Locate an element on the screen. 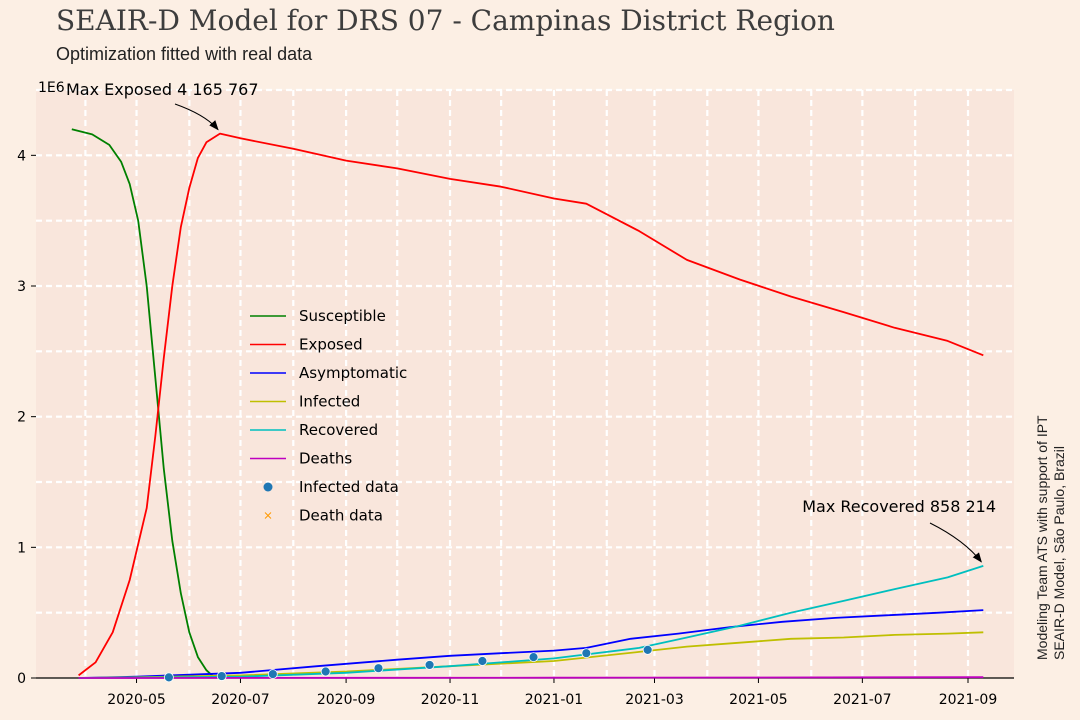 The image size is (1080, 720). y-tick-label: 1 is located at coordinates (21, 548).